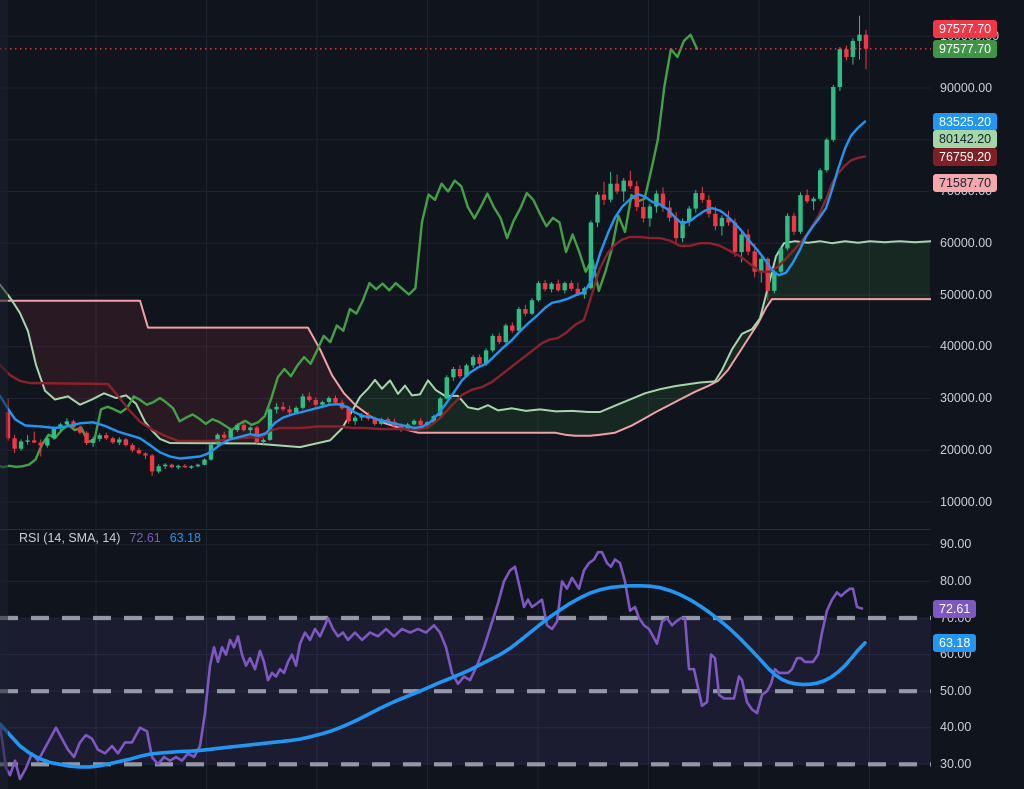 This screenshot has width=1024, height=789. What do you see at coordinates (183, 374) in the screenshot?
I see `cloud-bearish-fill` at bounding box center [183, 374].